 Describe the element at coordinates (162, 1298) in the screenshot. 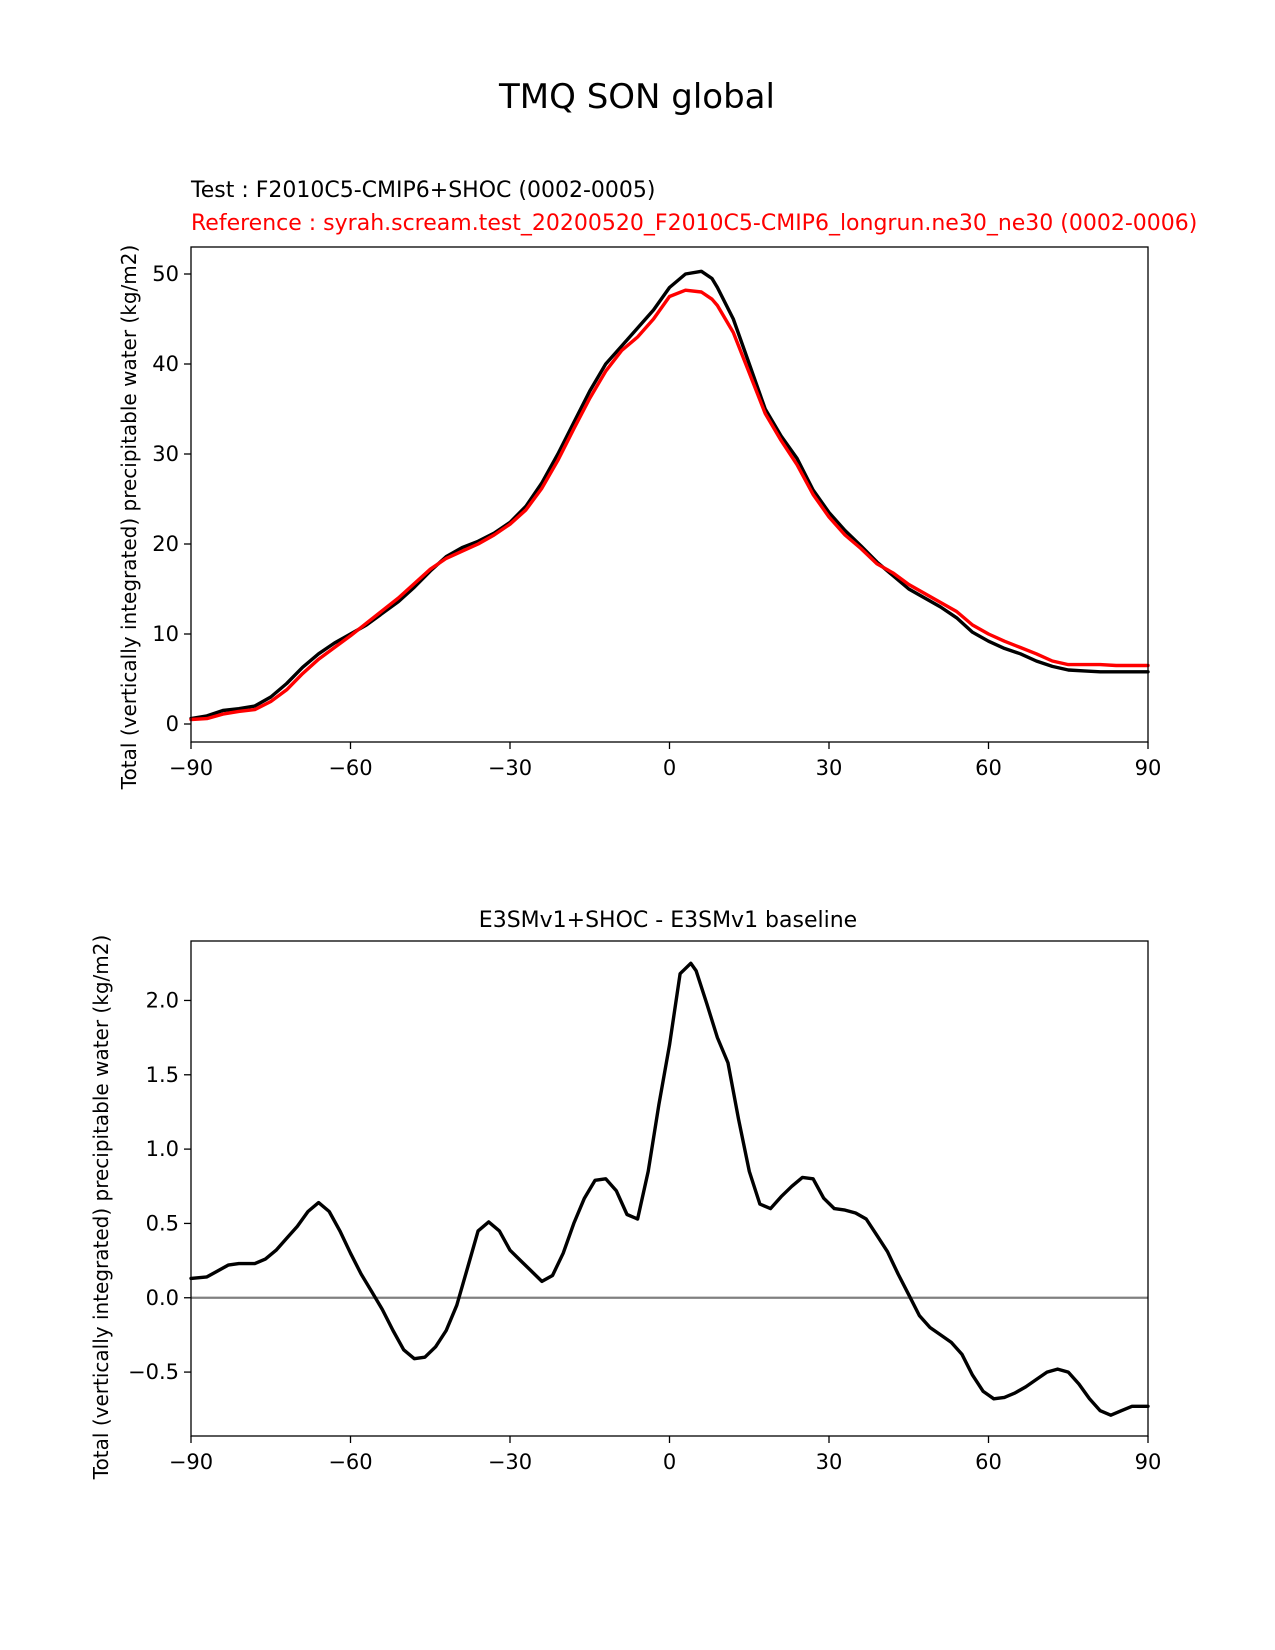

I see `y-tick-label: 0.0` at that location.